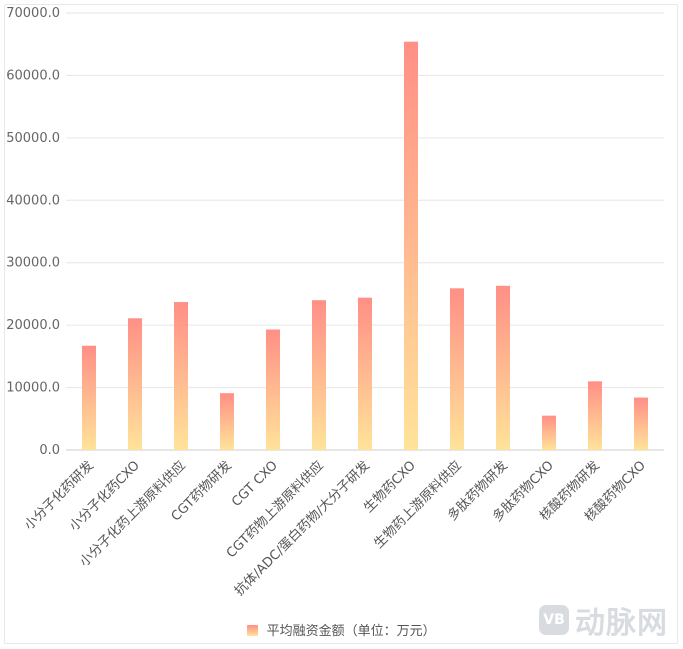 The image size is (683, 649). I want to click on y-tick-label: 50000.0, so click(33, 138).